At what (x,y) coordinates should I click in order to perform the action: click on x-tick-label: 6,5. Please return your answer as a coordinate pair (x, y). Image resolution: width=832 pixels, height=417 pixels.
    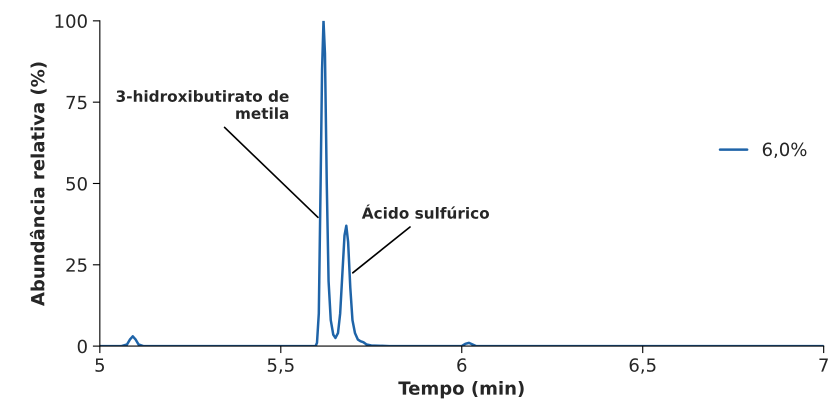
    Looking at the image, I should click on (643, 366).